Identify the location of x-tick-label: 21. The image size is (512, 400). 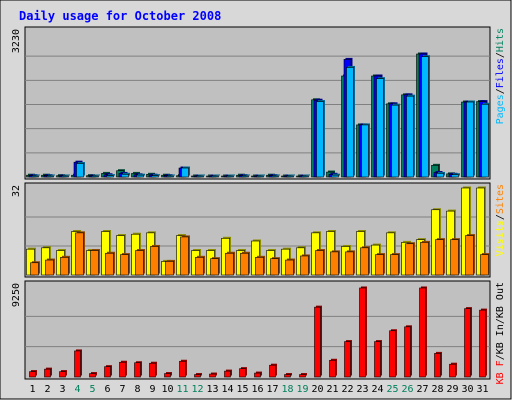
(332, 389).